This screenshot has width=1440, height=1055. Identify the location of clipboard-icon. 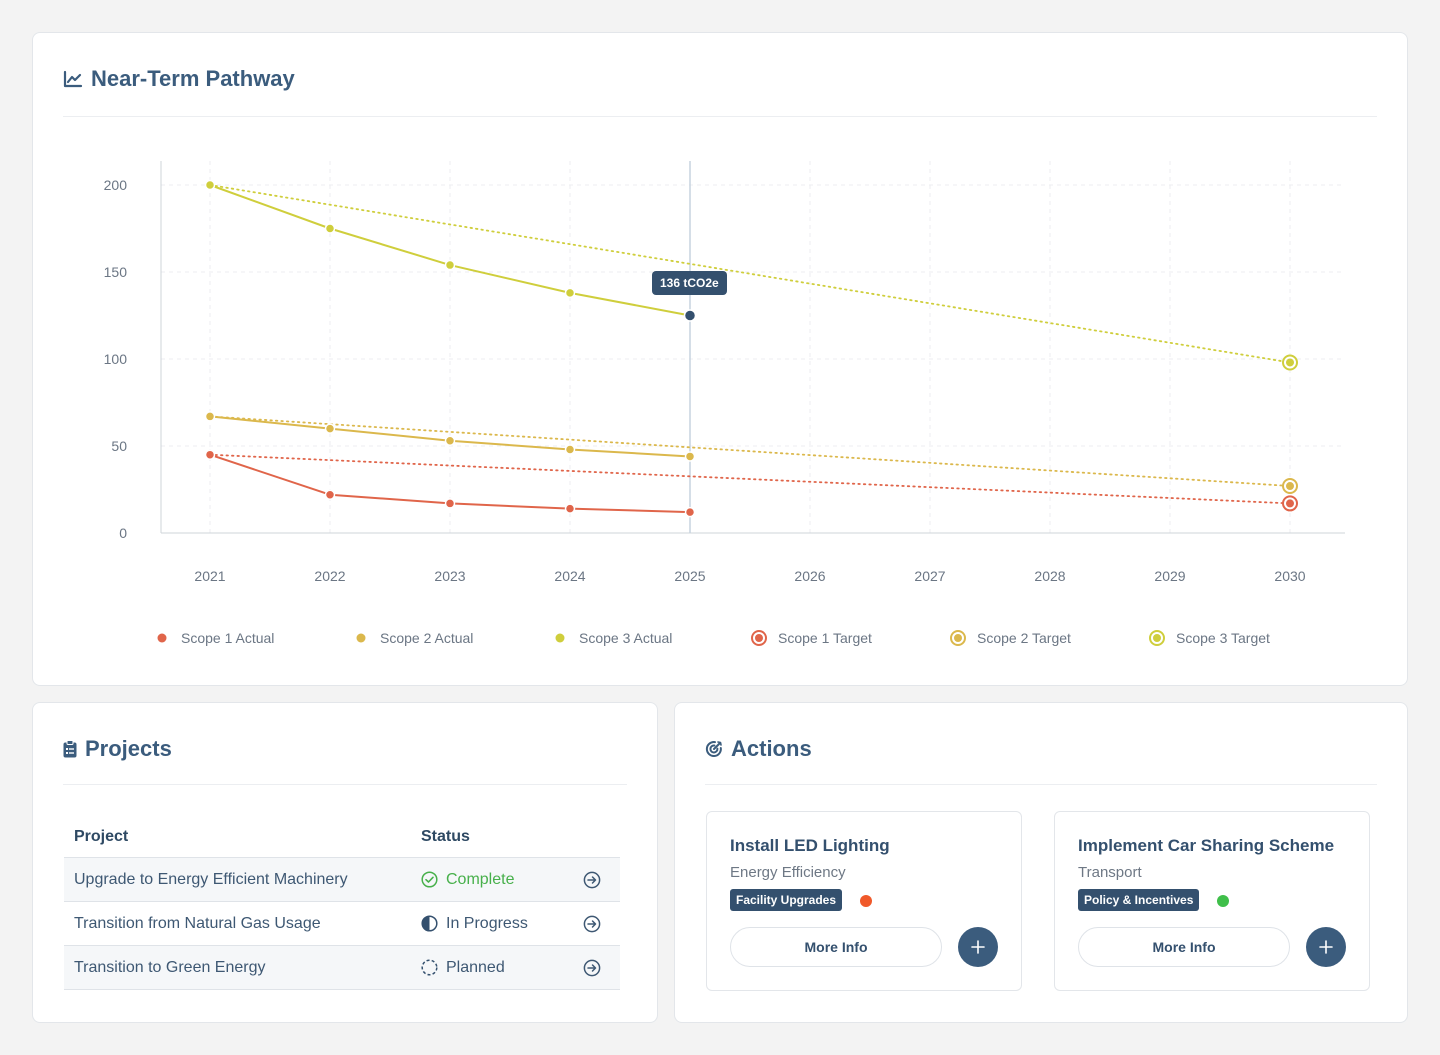
(70, 749).